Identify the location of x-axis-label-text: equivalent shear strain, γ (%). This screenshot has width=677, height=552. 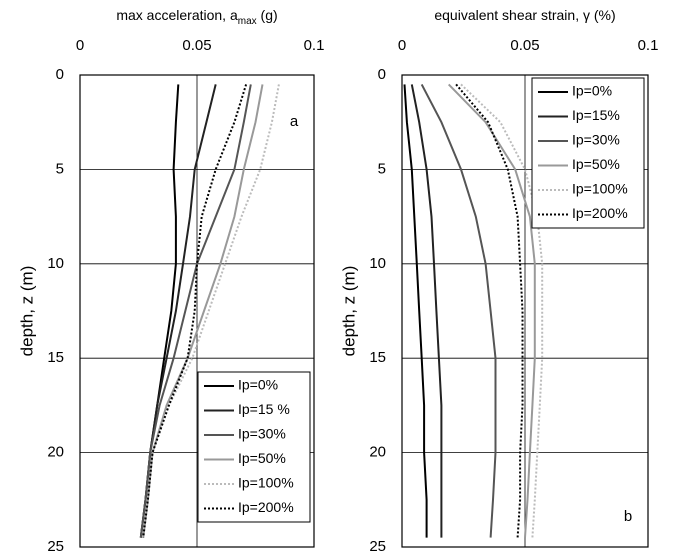
(524, 15).